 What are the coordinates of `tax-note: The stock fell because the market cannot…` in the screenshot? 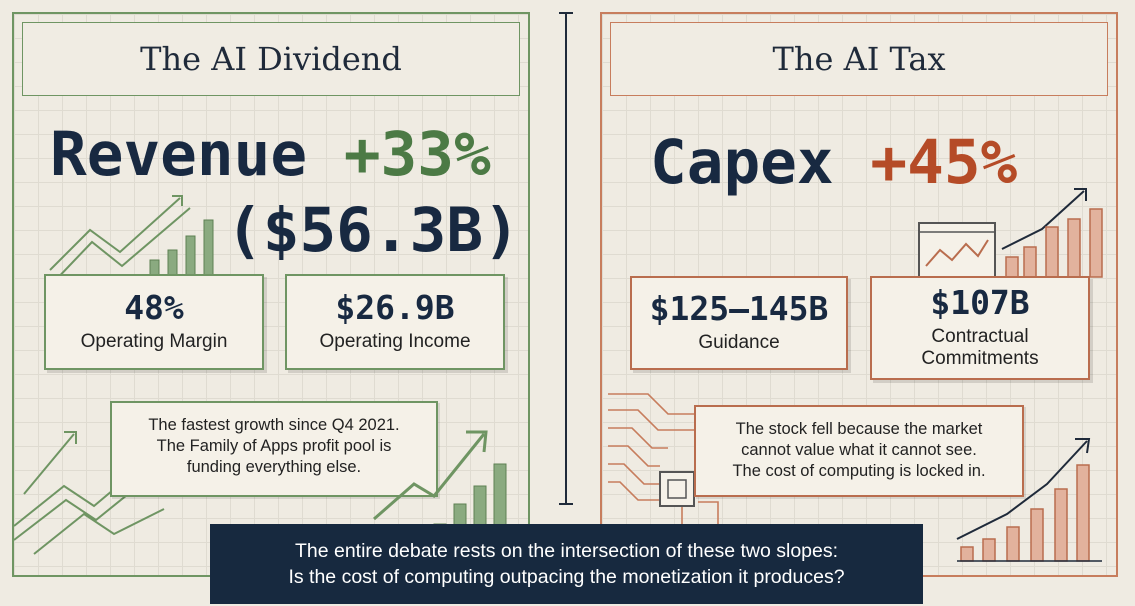 It's located at (859, 451).